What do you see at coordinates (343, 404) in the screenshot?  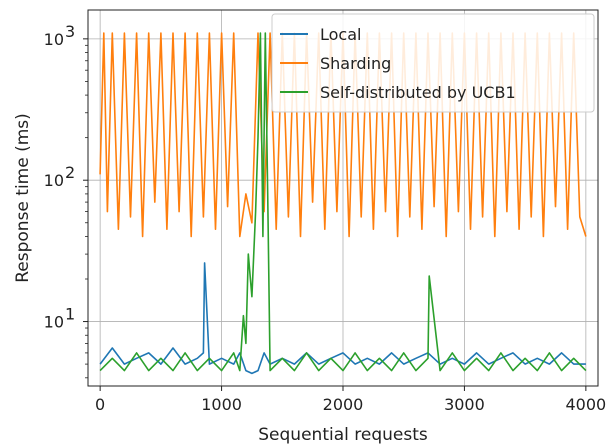 I see `x-tick-label: 2000` at bounding box center [343, 404].